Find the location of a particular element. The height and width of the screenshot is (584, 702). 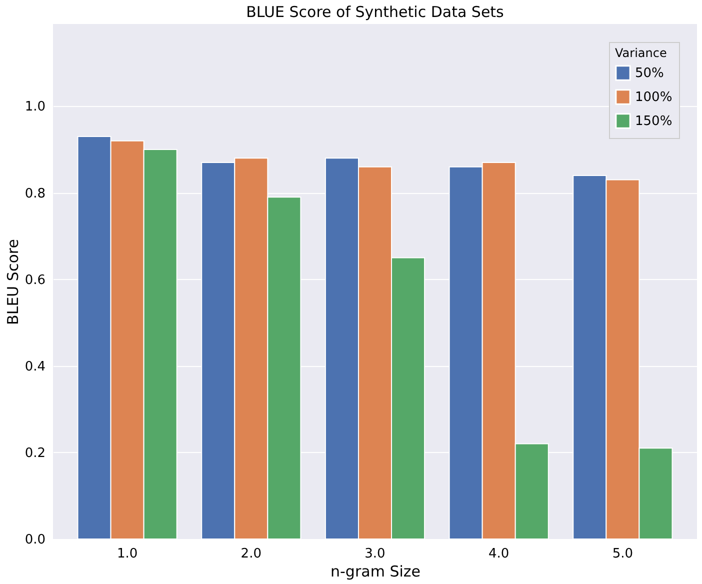

legend-title: Variance is located at coordinates (641, 53).